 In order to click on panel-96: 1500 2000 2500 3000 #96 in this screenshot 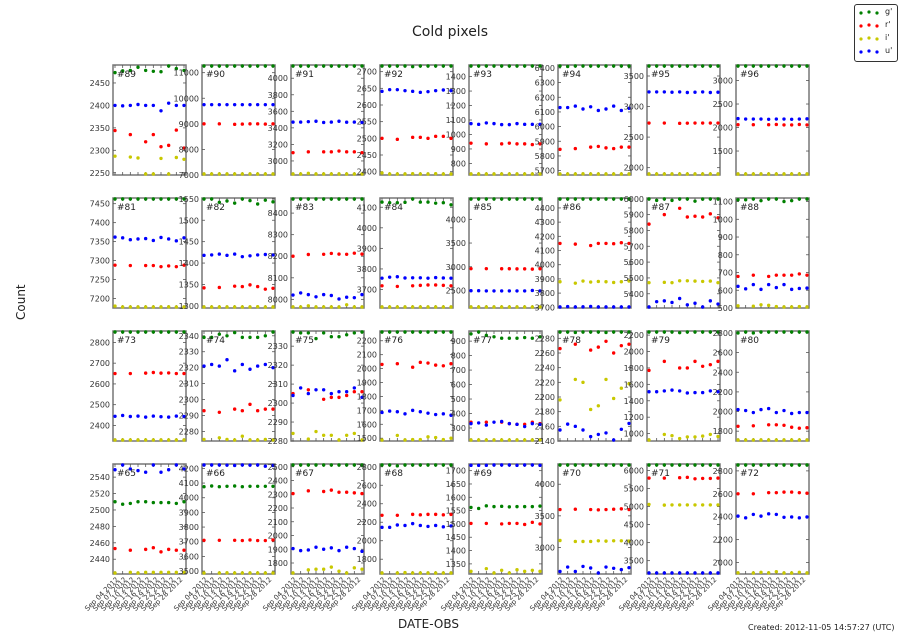, I will do `click(761, 120)`.